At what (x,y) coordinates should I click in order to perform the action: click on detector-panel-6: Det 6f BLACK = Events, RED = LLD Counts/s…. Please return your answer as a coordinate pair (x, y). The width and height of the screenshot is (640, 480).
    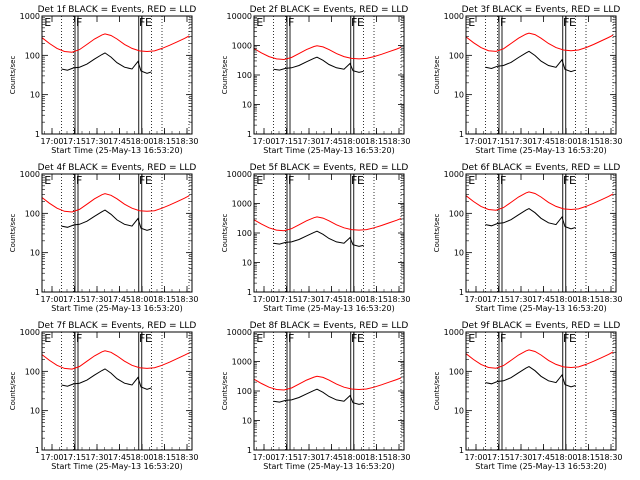
    Looking at the image, I should click on (528, 238).